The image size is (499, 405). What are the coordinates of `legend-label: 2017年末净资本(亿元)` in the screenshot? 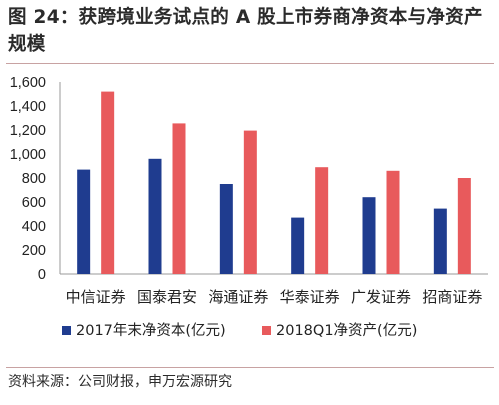 It's located at (151, 330).